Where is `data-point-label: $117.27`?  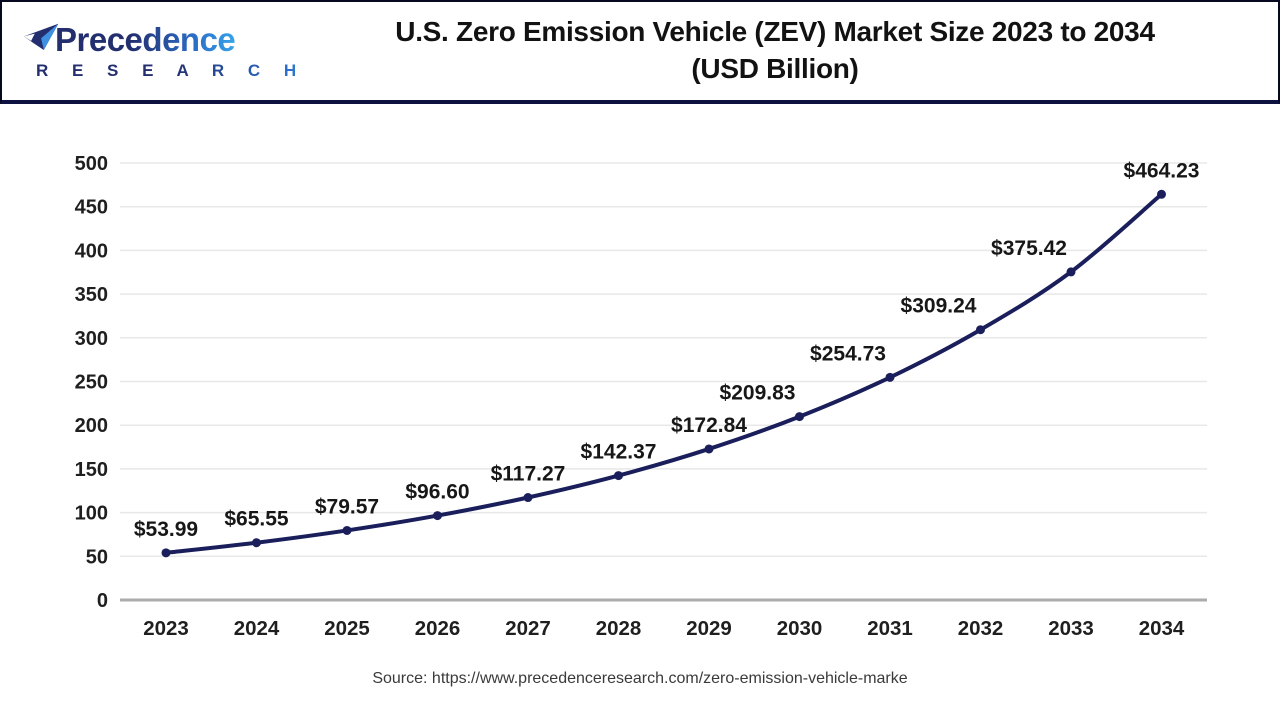 data-point-label: $117.27 is located at coordinates (528, 474).